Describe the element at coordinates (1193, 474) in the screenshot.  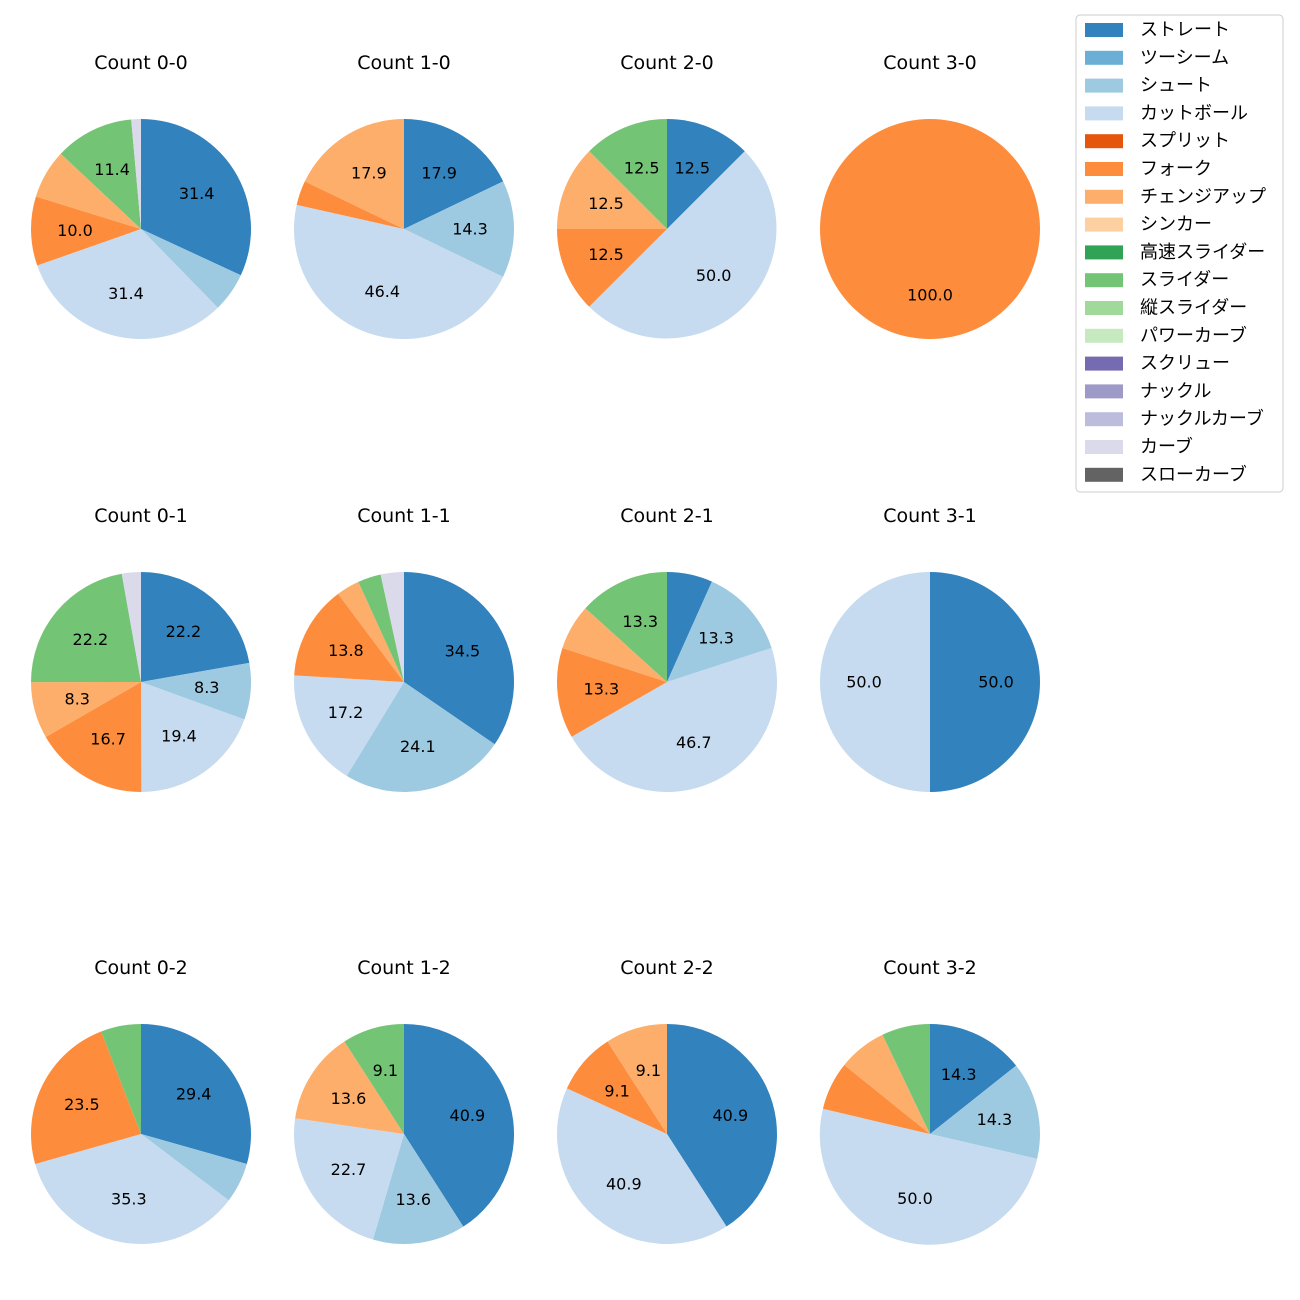
I see `legend-label: スローカーブ` at that location.